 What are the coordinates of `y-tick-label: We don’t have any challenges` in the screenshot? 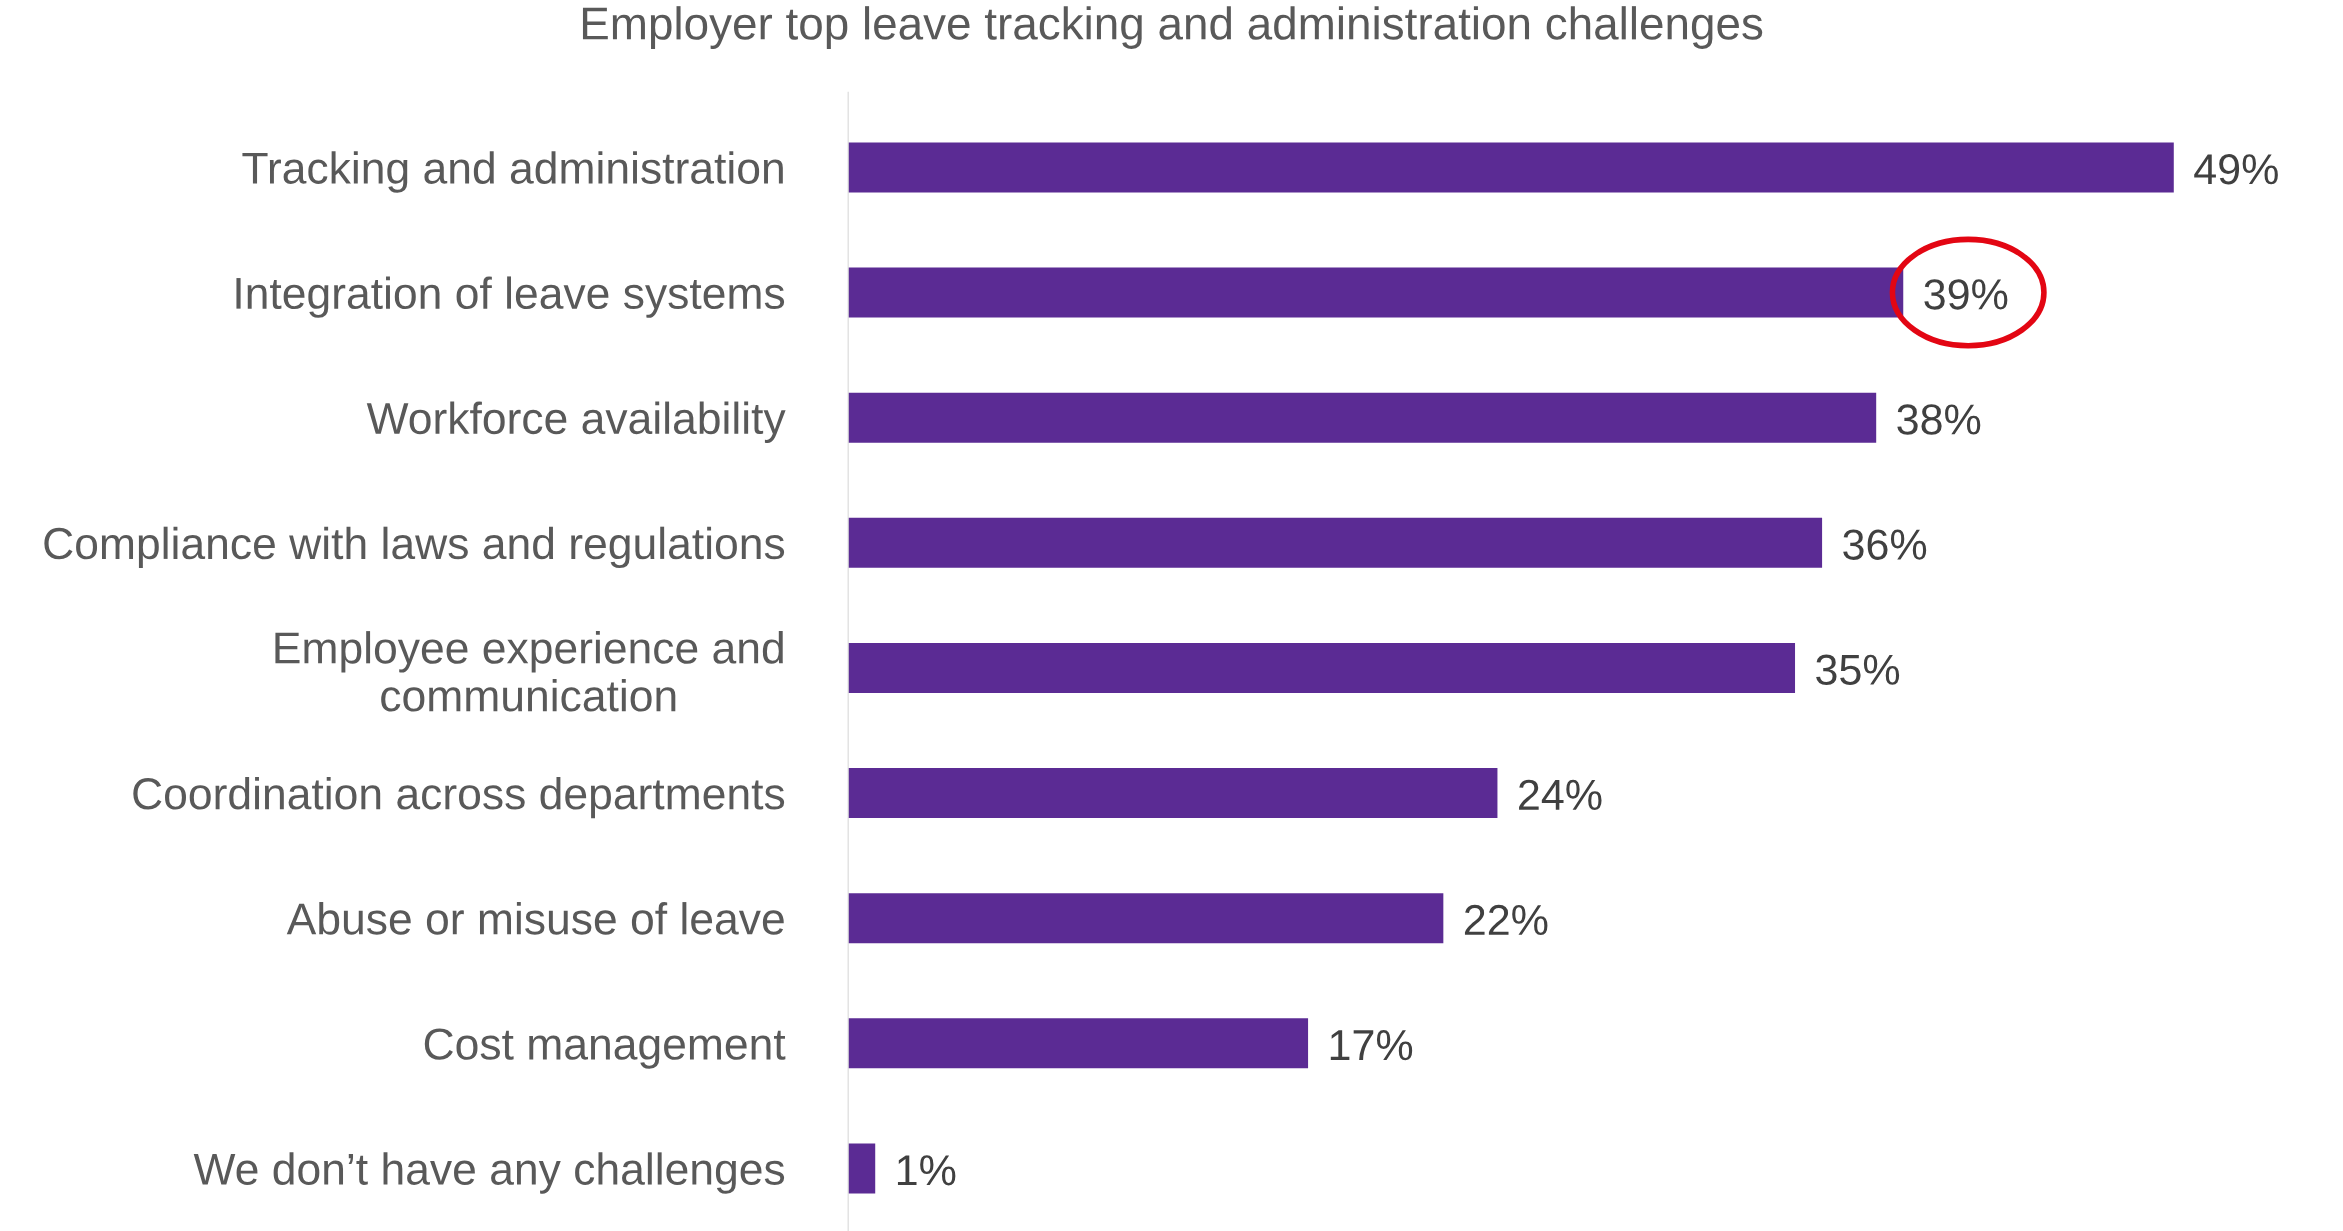 It's located at (489, 1173).